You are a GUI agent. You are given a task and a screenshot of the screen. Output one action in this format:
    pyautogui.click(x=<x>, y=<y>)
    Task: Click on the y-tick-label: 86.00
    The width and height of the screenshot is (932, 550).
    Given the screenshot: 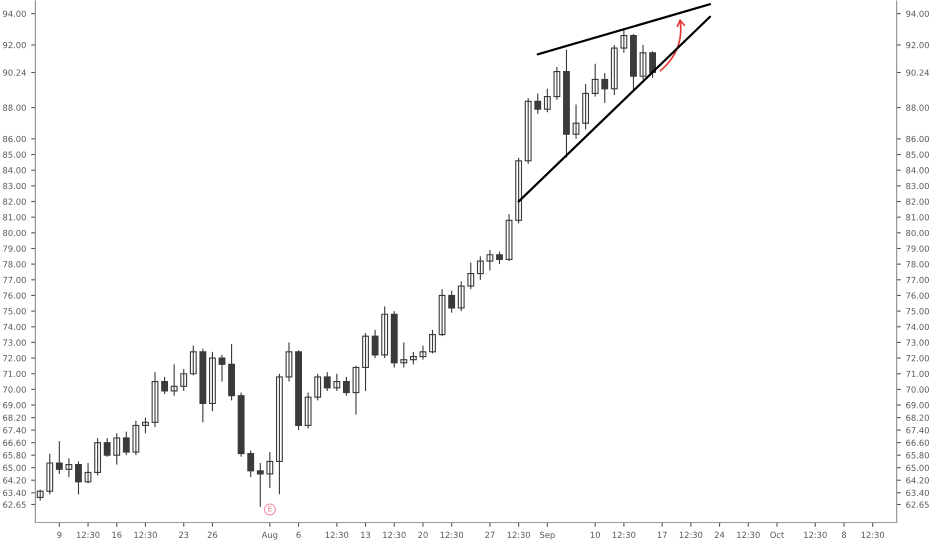 What is the action you would take?
    pyautogui.click(x=14, y=139)
    